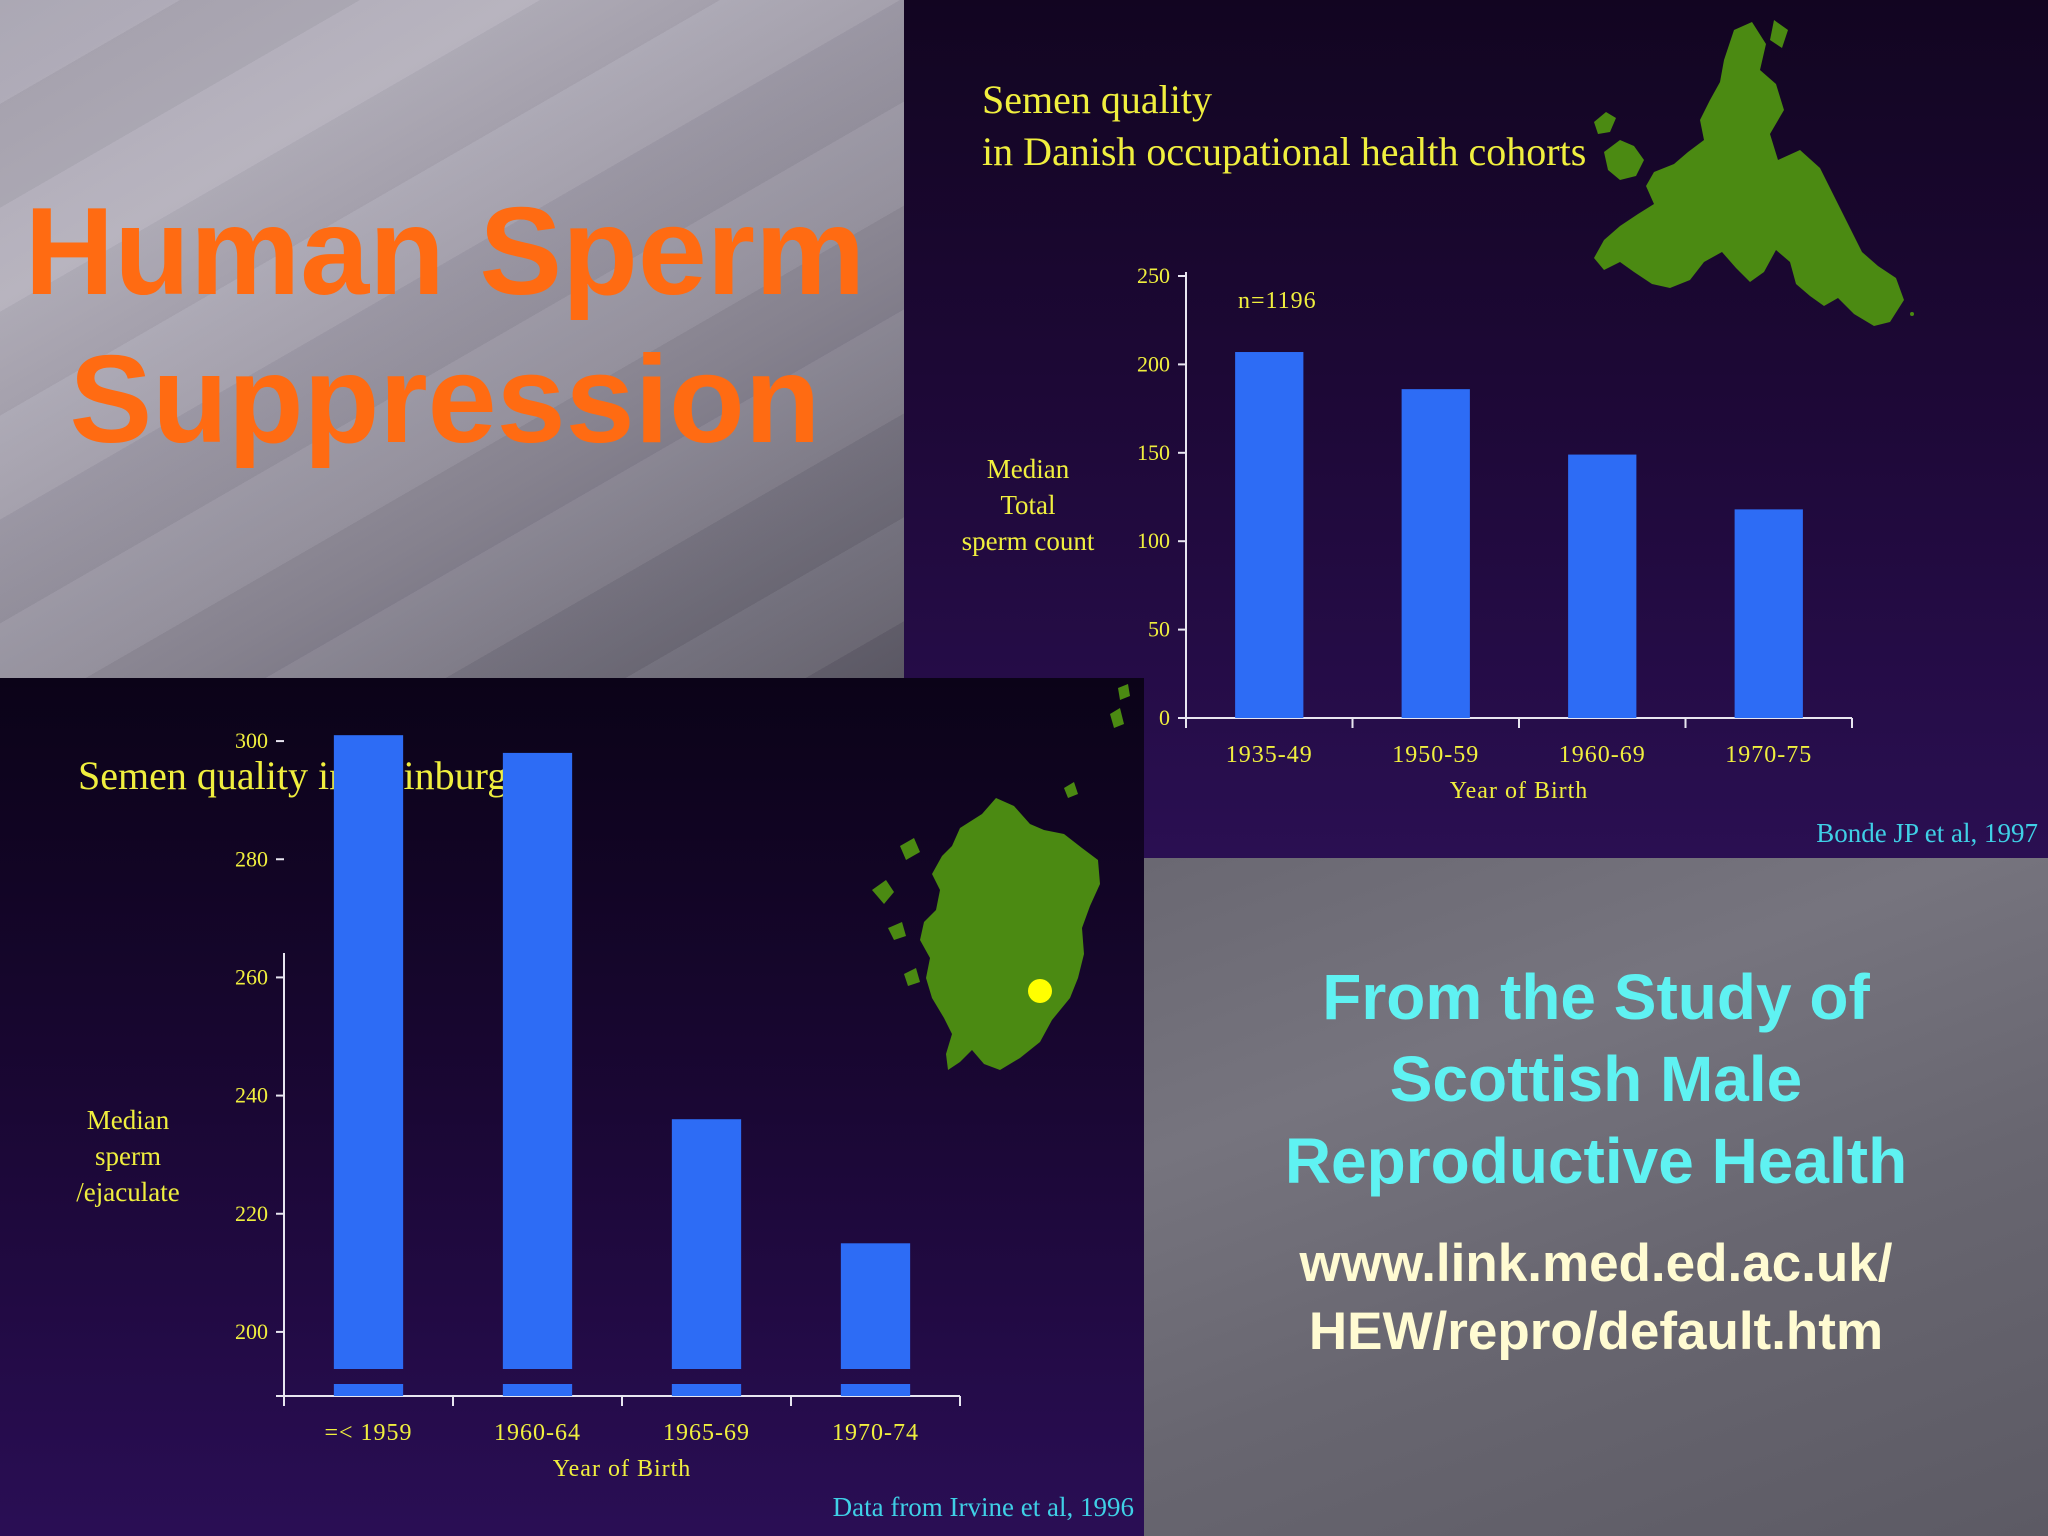  What do you see at coordinates (251, 976) in the screenshot?
I see `edinburgh-ytick-label: 260` at bounding box center [251, 976].